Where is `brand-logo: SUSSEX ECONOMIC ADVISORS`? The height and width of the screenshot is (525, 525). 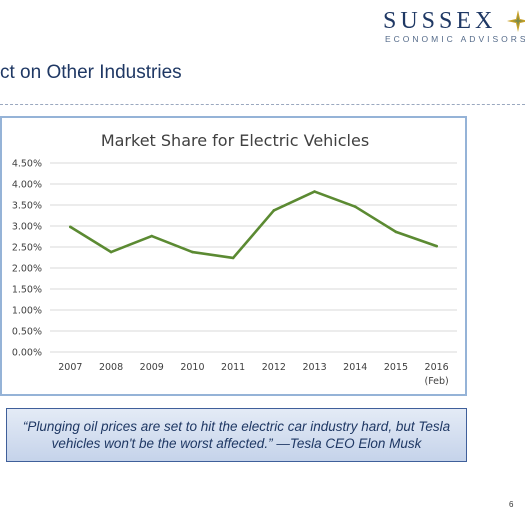 brand-logo: SUSSEX ECONOMIC ADVISORS is located at coordinates (450, 26).